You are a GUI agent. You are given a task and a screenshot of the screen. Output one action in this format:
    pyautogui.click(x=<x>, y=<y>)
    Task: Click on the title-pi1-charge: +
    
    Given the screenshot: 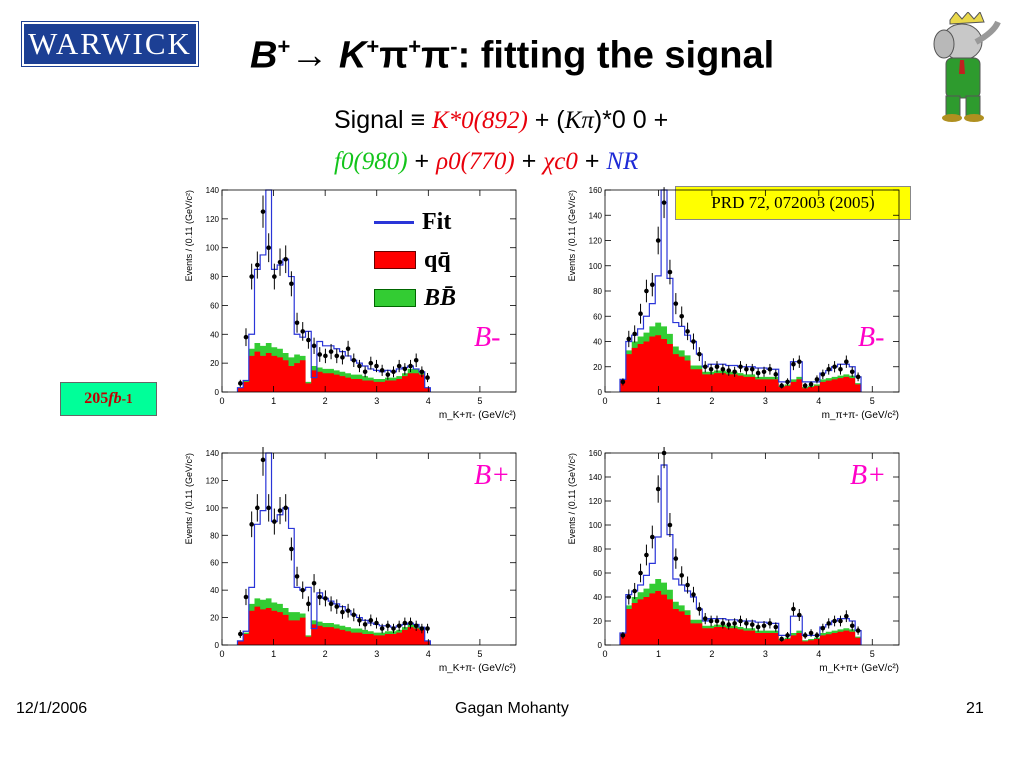 What is the action you would take?
    pyautogui.click(x=415, y=46)
    